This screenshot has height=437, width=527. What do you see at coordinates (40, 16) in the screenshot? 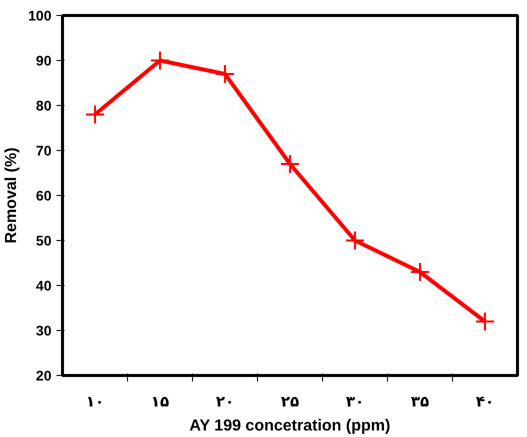
I see `y-tick-label: 100` at bounding box center [40, 16].